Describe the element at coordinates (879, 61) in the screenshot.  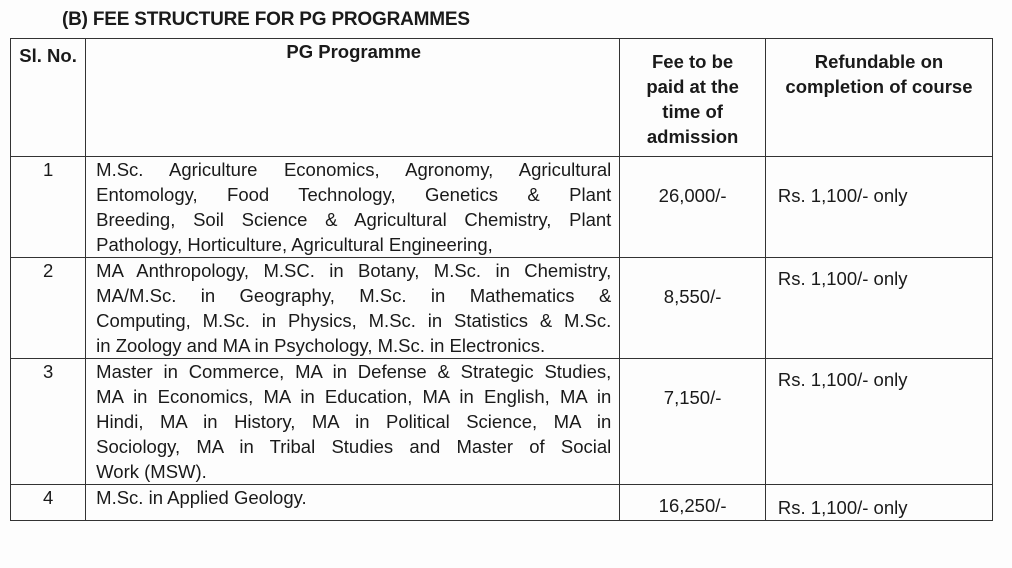
I see `header-refundable-line: Refundable on` at that location.